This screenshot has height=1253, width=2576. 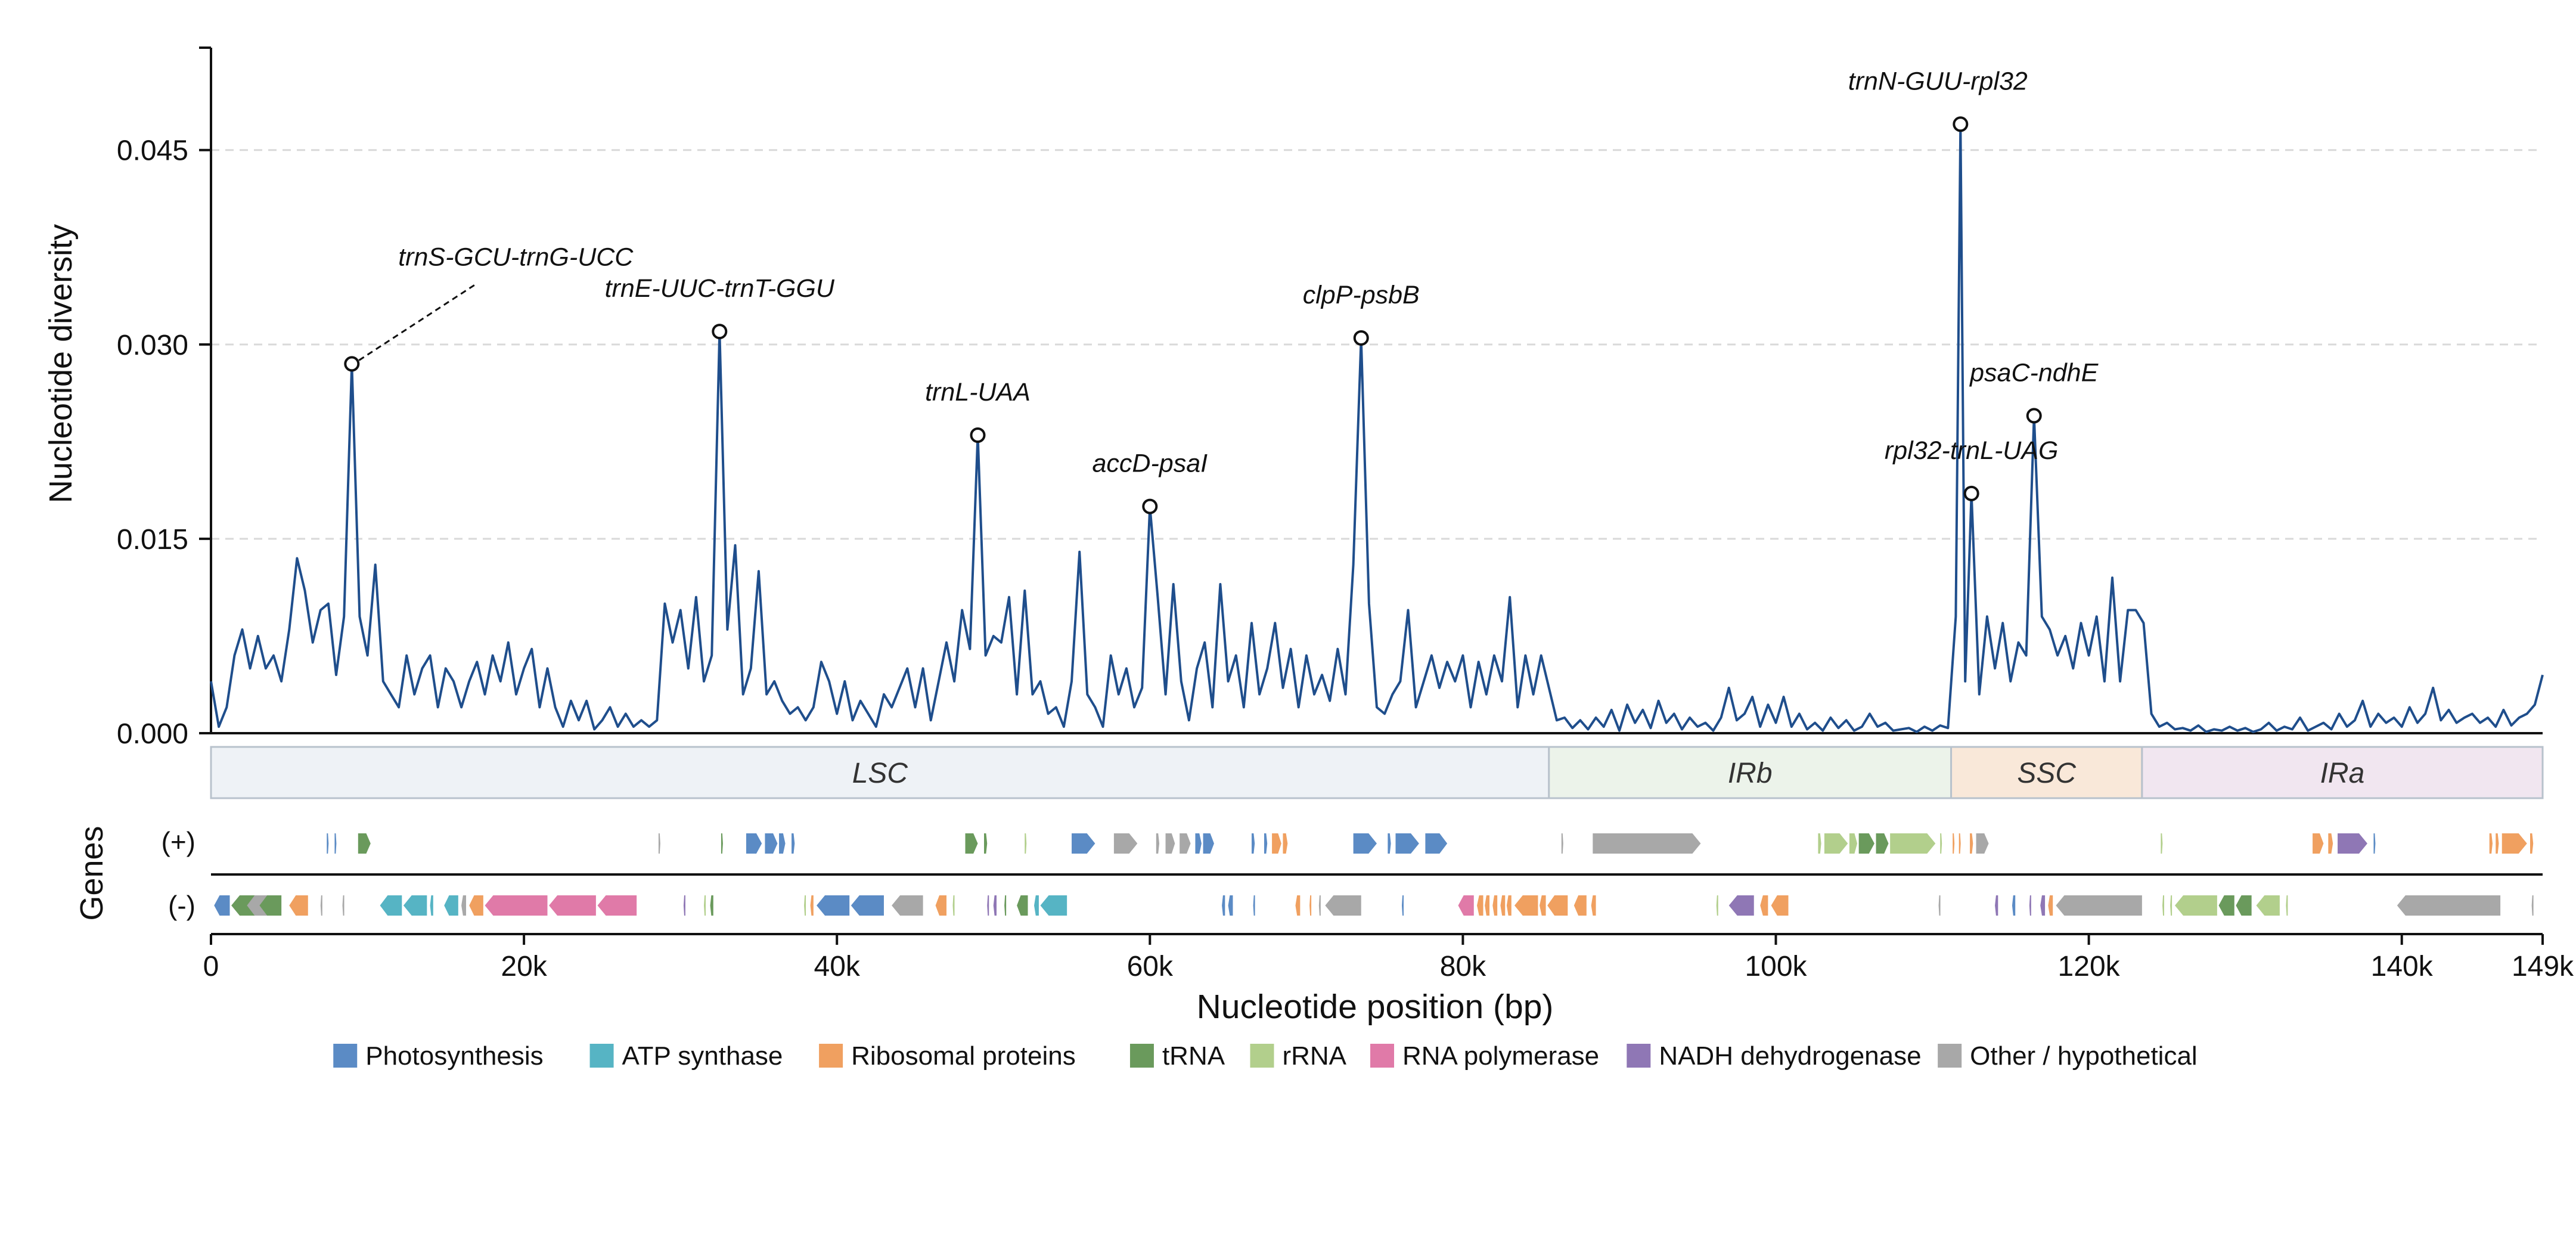 I want to click on region-rect, so click(x=1751, y=772).